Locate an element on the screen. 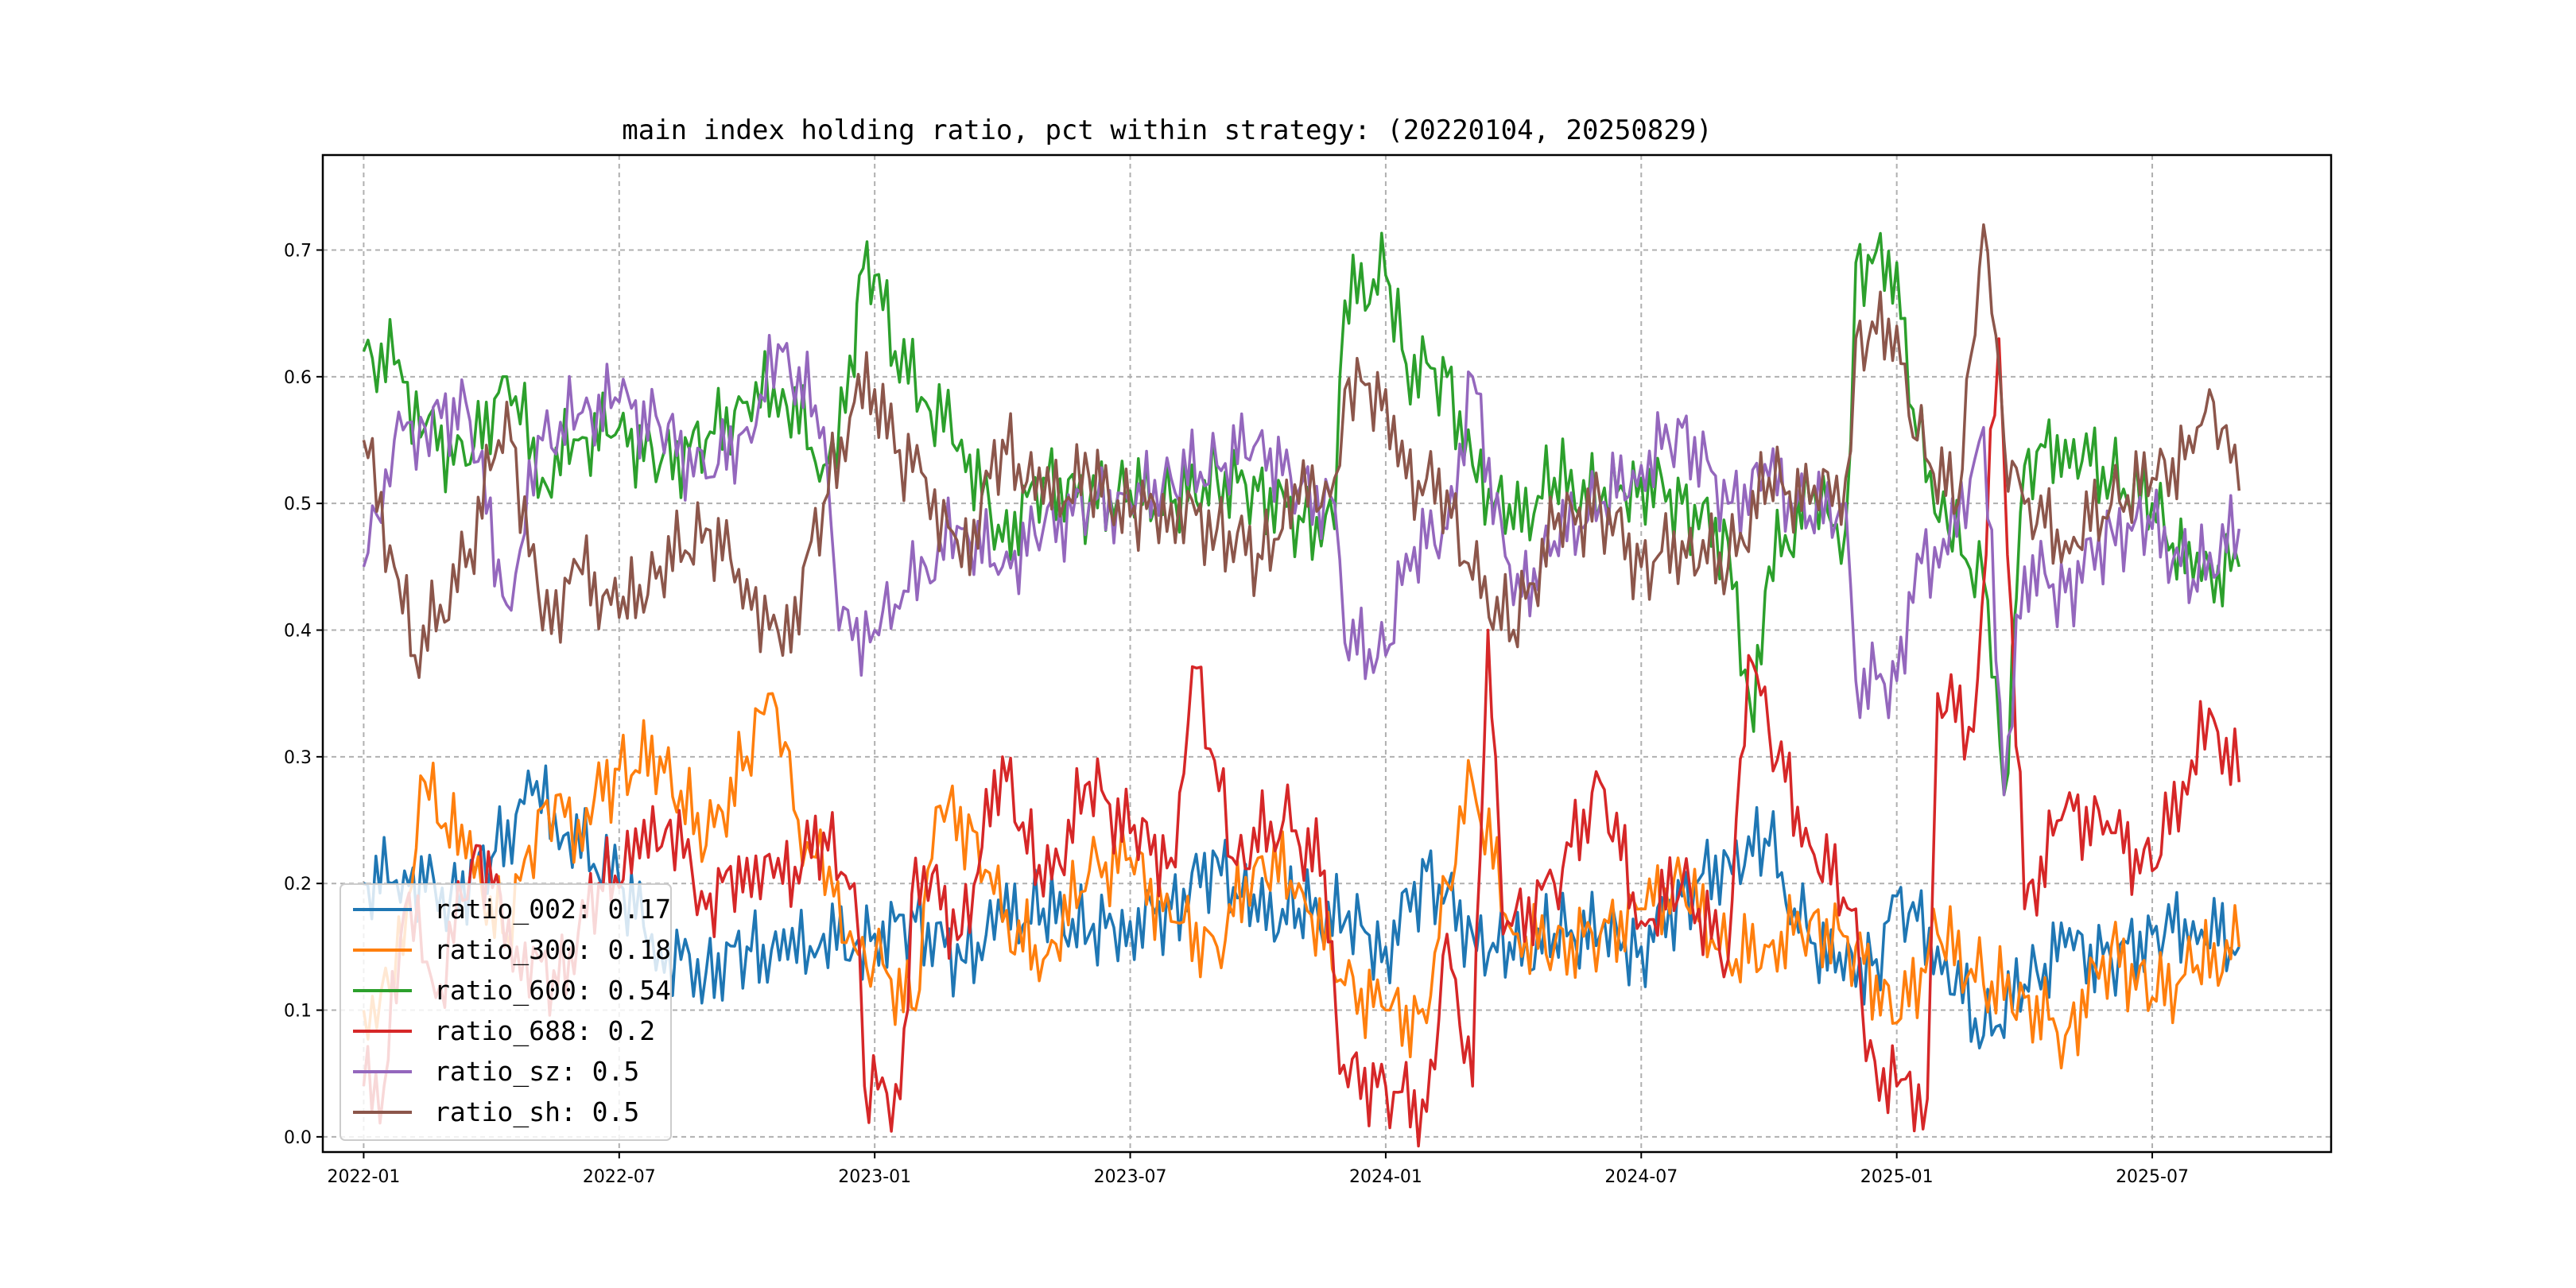  legend-label: ratio_sh: 0.5 is located at coordinates (537, 1112).